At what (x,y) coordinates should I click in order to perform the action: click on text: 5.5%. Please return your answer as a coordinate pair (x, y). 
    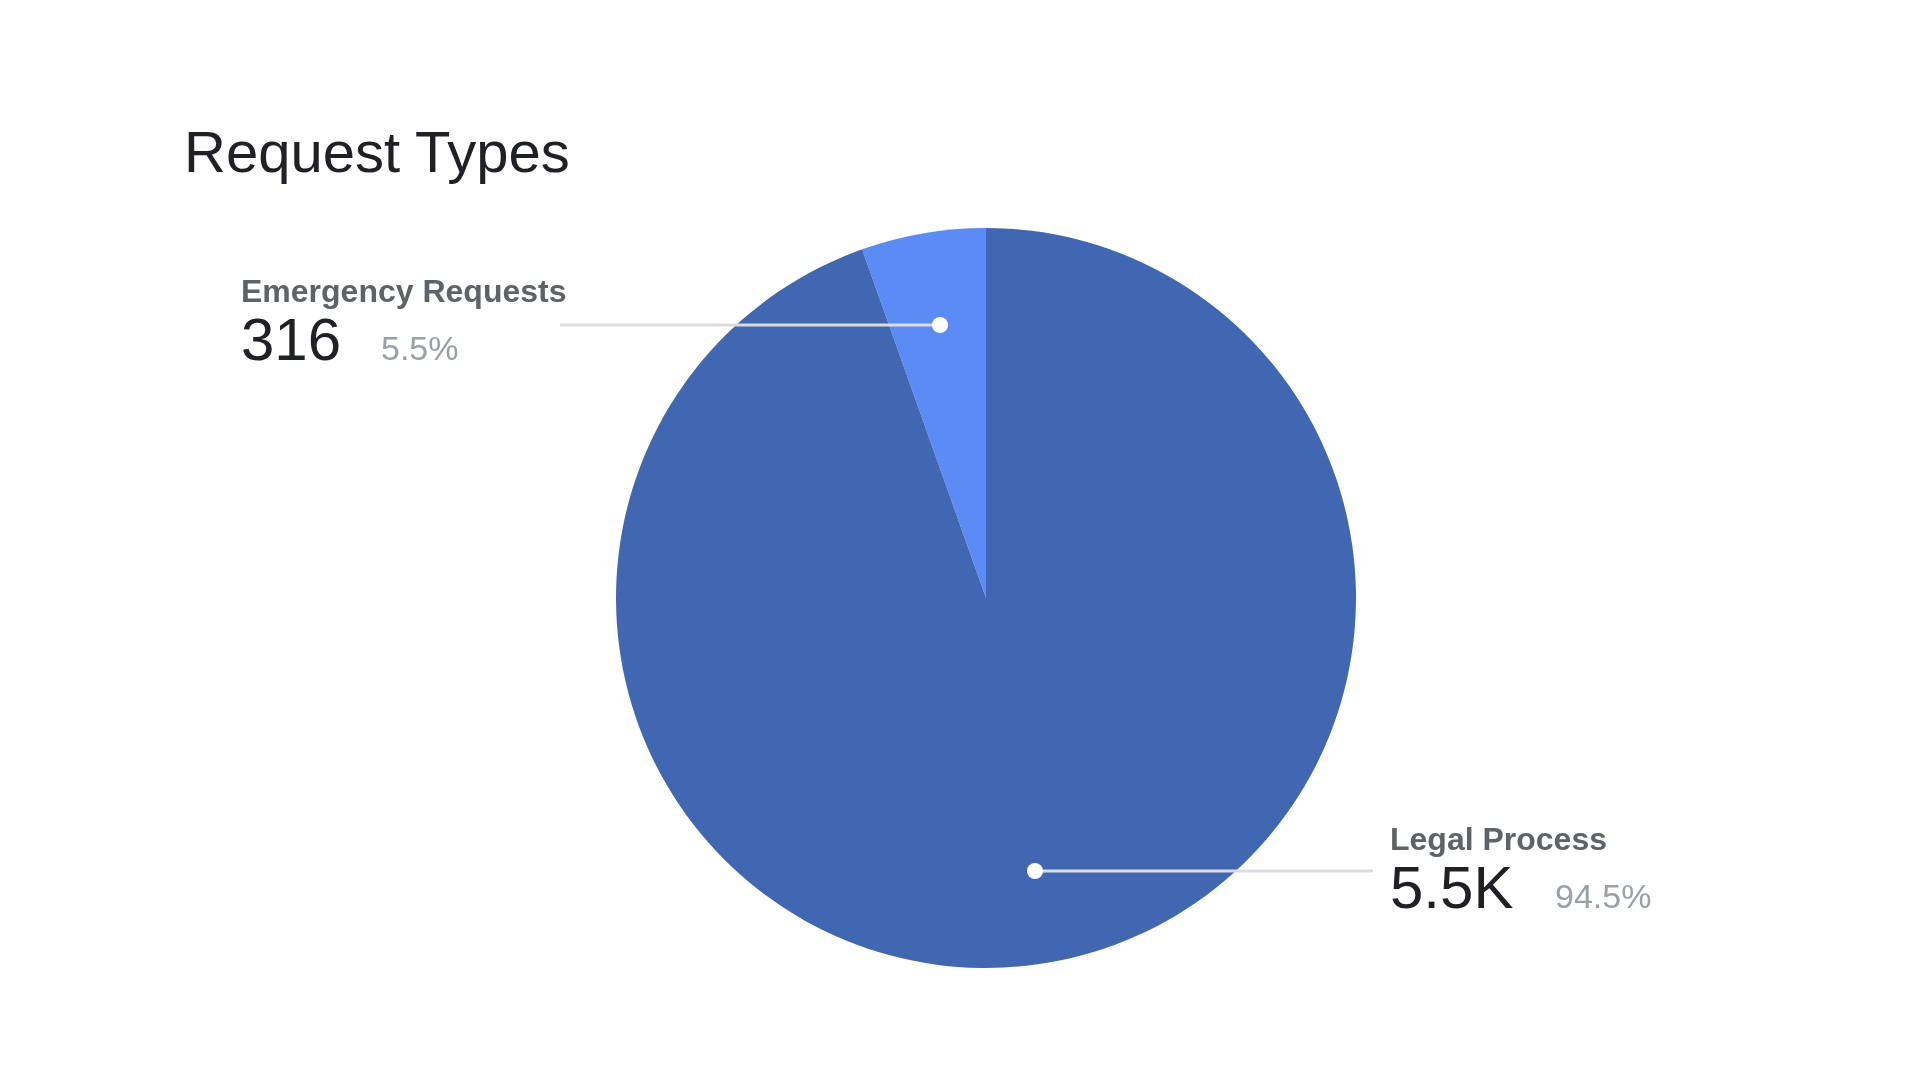
    Looking at the image, I should click on (420, 348).